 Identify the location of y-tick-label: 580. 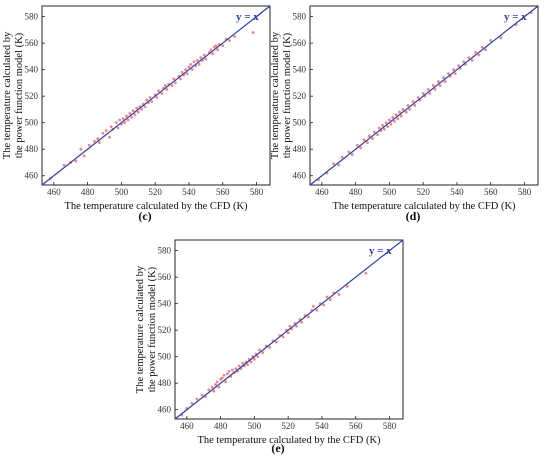
(165, 251).